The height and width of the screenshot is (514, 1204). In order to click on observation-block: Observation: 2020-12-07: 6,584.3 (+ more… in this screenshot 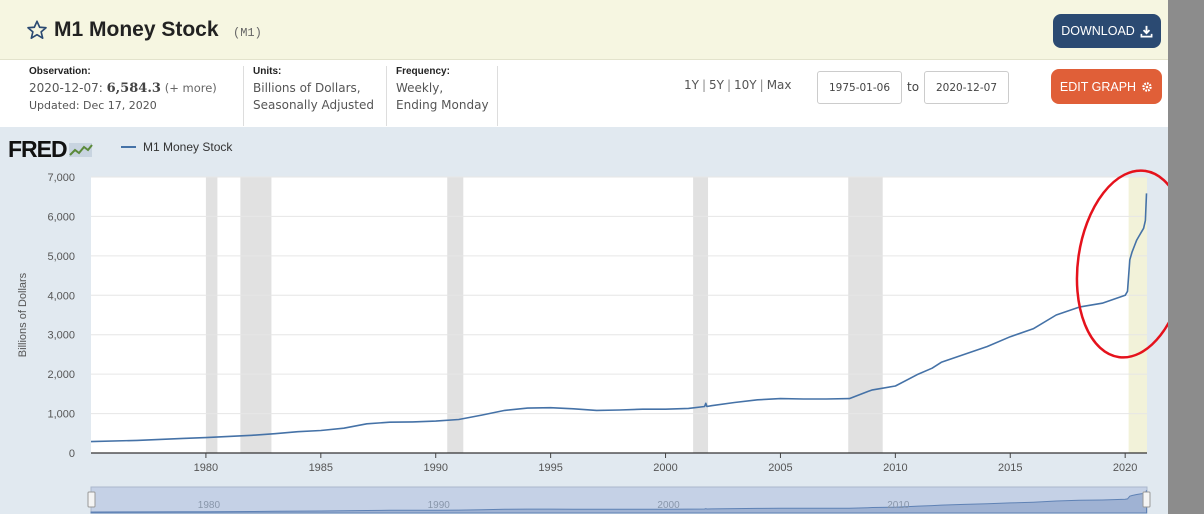, I will do `click(123, 96)`.